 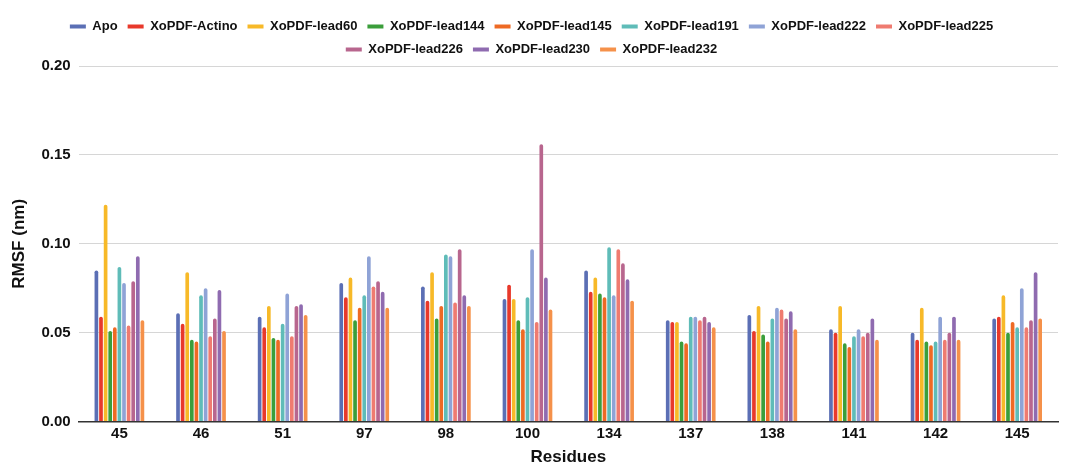 I want to click on x-tick-label: 138, so click(x=772, y=432).